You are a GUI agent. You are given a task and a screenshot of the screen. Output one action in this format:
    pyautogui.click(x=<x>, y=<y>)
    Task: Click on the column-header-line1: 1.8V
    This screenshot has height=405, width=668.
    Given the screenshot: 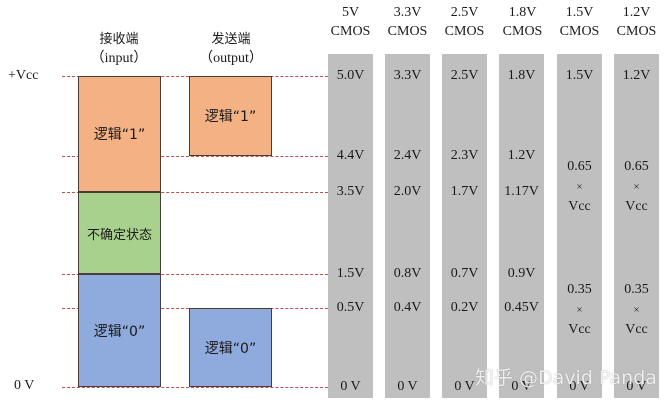 What is the action you would take?
    pyautogui.click(x=522, y=12)
    